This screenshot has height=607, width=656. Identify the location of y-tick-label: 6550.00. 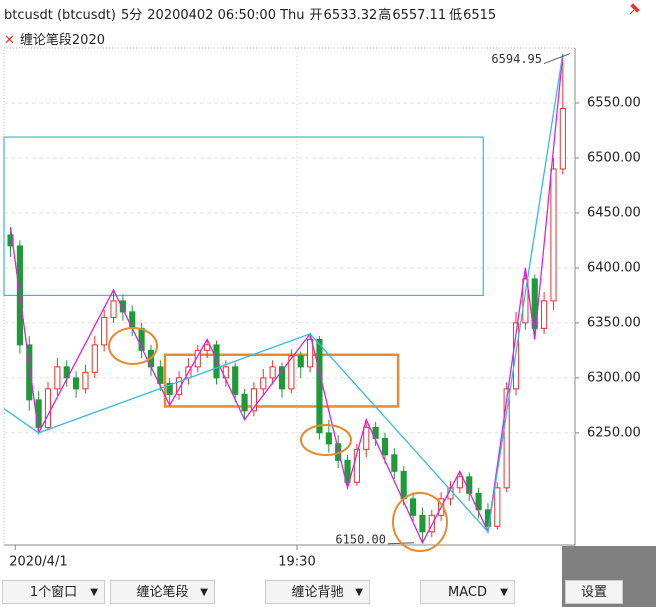
(614, 102).